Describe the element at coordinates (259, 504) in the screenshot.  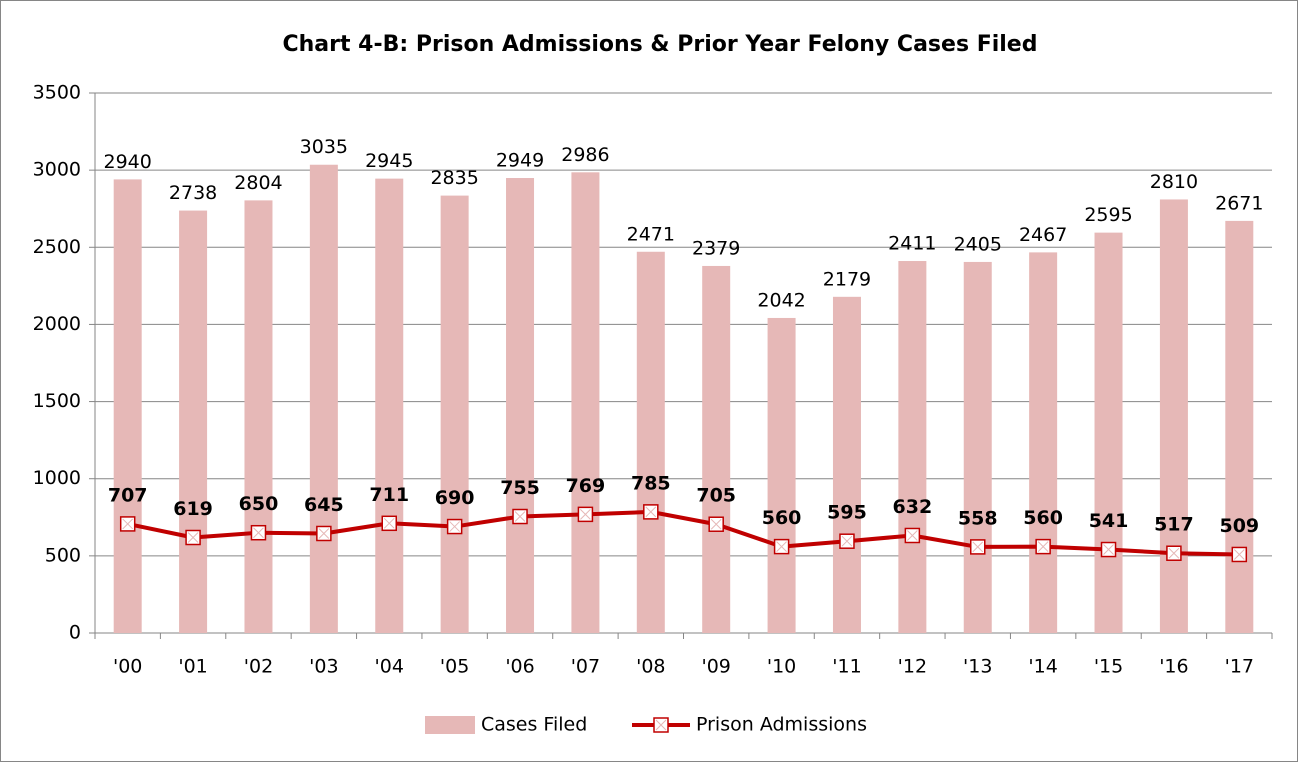
I see `line-value-label: 650` at that location.